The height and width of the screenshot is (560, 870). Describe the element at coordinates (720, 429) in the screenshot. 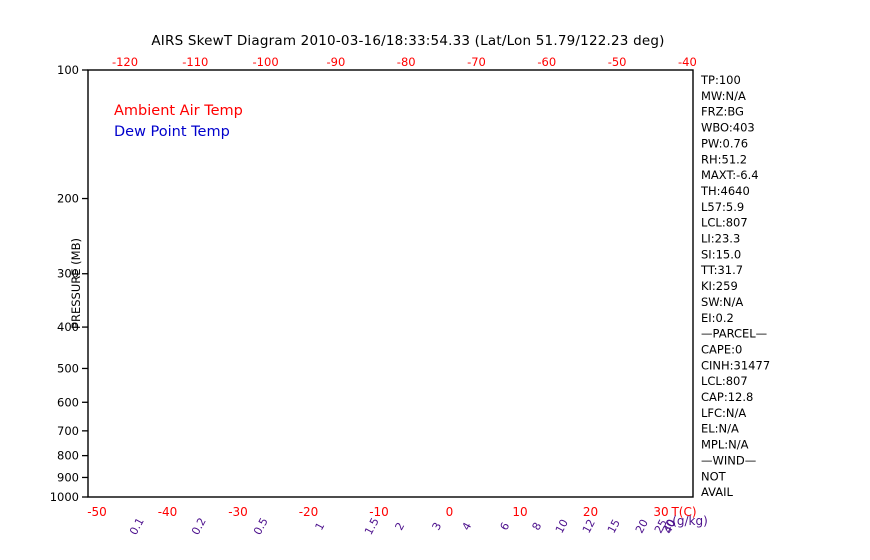

I see `parameter-item: EL:N/A` at that location.